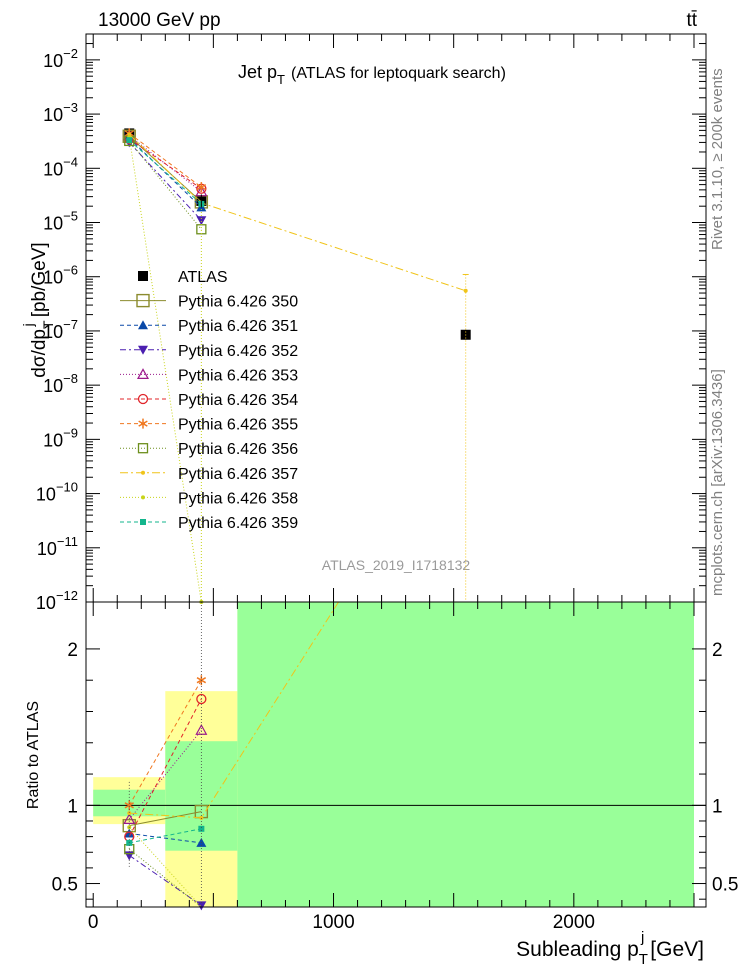  What do you see at coordinates (60, 166) in the screenshot?
I see `y-tick-label: 10⁻⁴` at bounding box center [60, 166].